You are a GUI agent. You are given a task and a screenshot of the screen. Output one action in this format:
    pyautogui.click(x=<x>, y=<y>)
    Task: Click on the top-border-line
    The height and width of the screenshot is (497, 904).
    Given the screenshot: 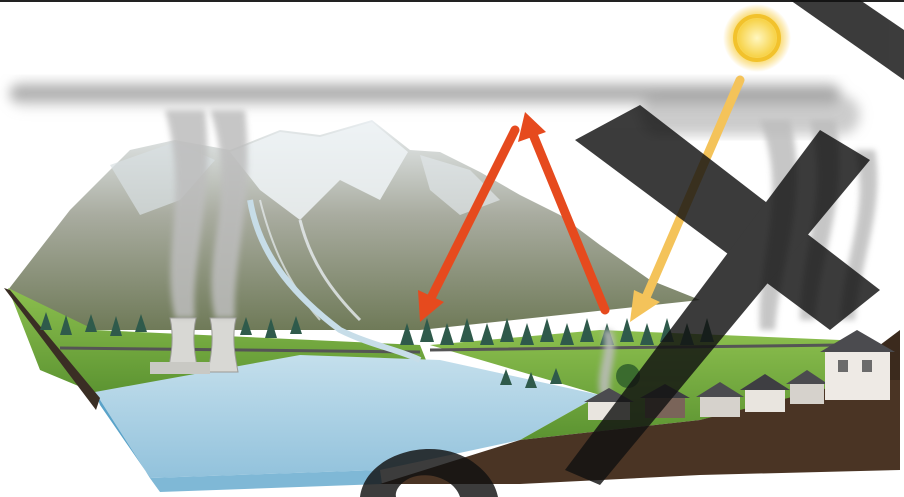 What is the action you would take?
    pyautogui.click(x=452, y=1)
    